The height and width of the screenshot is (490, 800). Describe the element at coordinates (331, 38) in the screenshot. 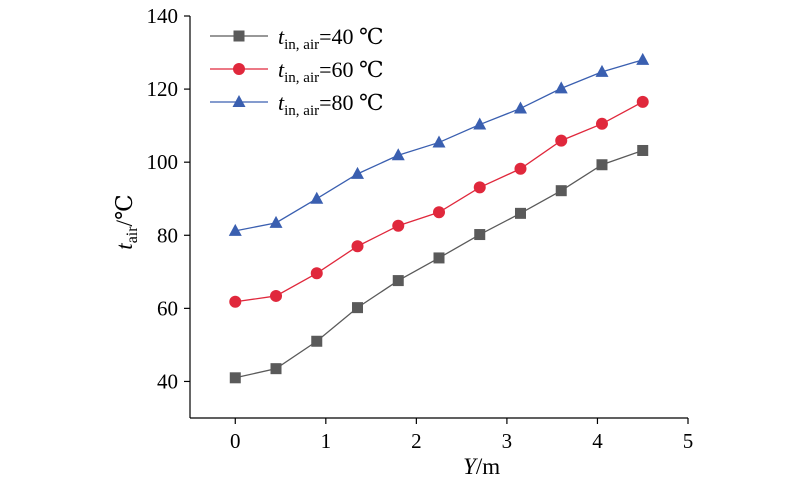

I see `legend-label: tin, air=40 ℃` at that location.